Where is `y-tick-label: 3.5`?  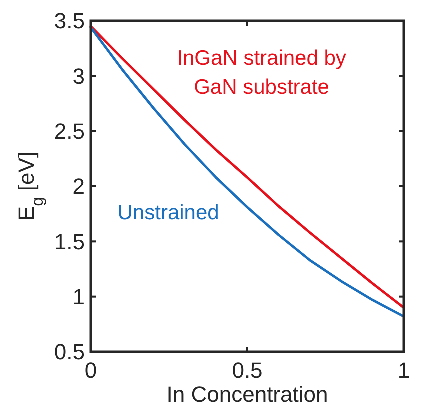
y-tick-label: 3.5 is located at coordinates (69, 21).